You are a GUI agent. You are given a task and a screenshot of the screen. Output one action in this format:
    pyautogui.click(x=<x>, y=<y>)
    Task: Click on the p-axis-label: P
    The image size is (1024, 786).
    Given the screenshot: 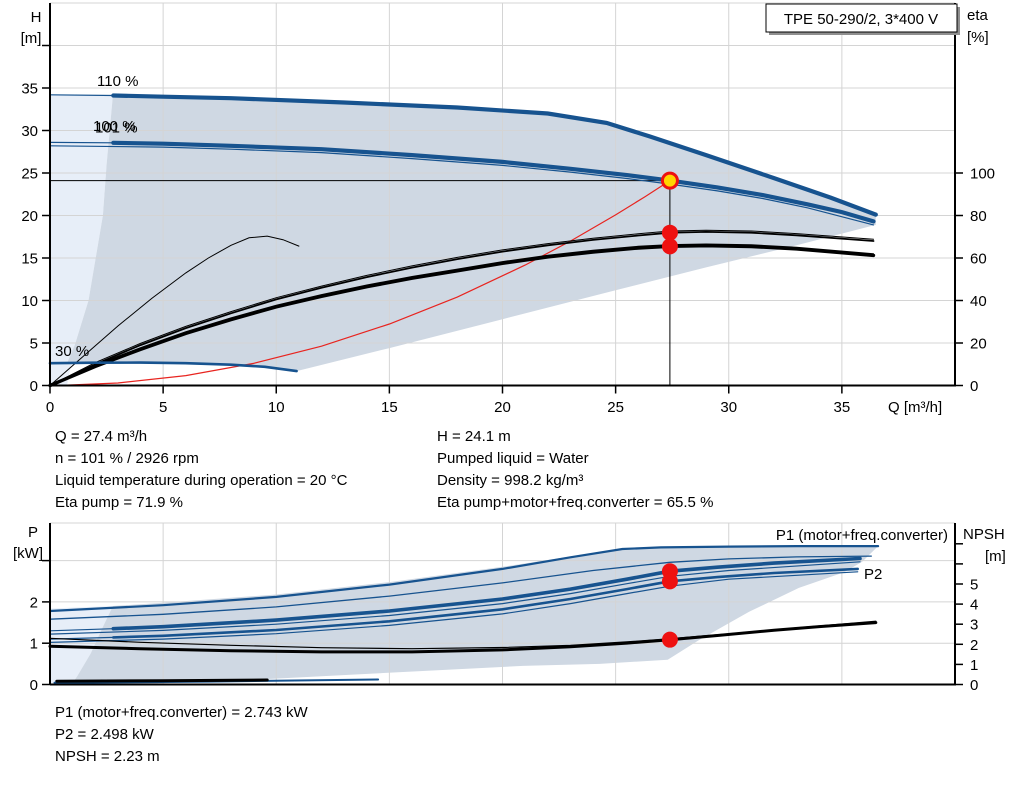 What is the action you would take?
    pyautogui.click(x=33, y=532)
    